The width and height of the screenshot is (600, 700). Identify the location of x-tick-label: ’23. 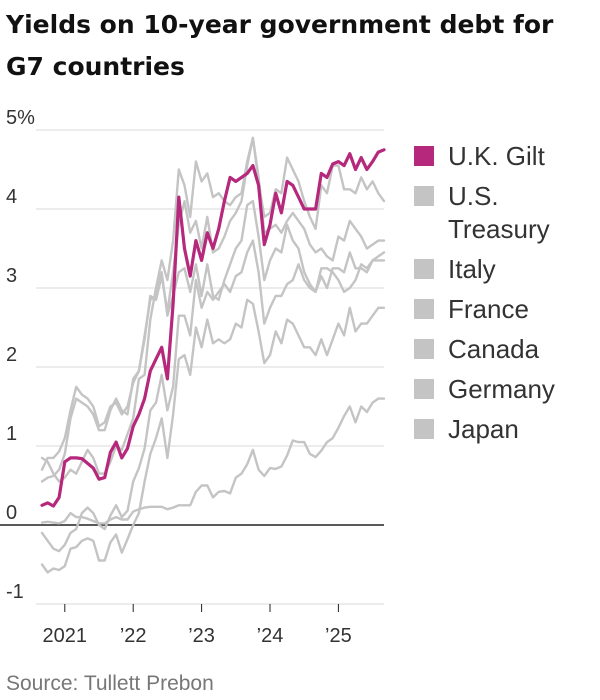
(201, 636).